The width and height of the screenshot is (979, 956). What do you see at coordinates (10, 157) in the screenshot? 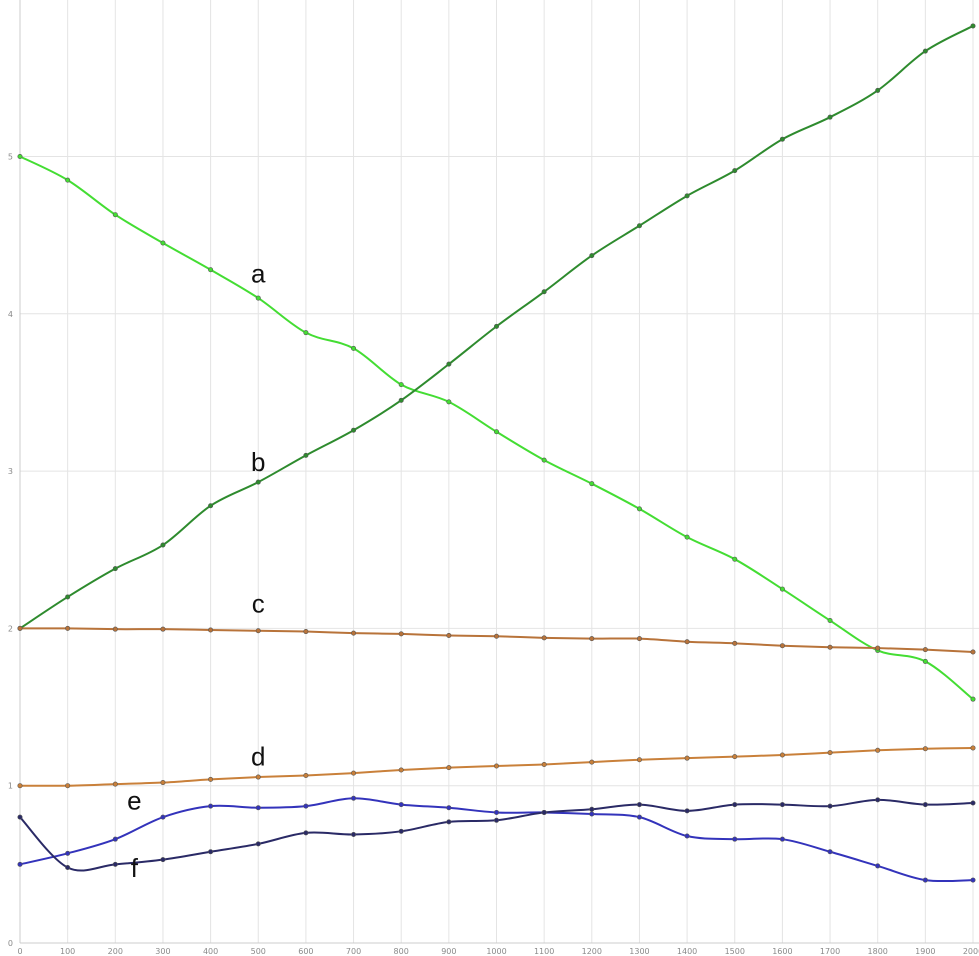
I see `y-tick-label: 5` at bounding box center [10, 157].